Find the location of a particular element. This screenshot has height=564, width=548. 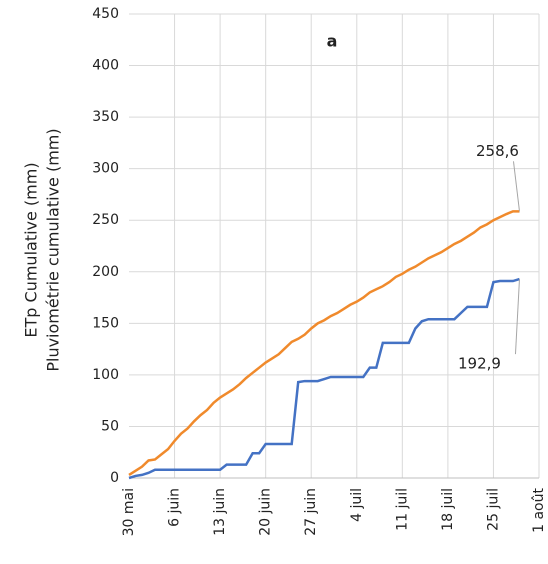

y-tick-label: 100 is located at coordinates (105, 375).